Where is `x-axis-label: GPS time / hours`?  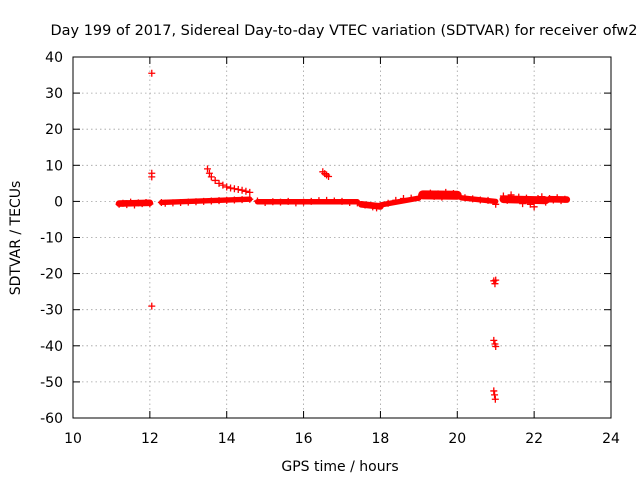
x-axis-label: GPS time / hours is located at coordinates (339, 467).